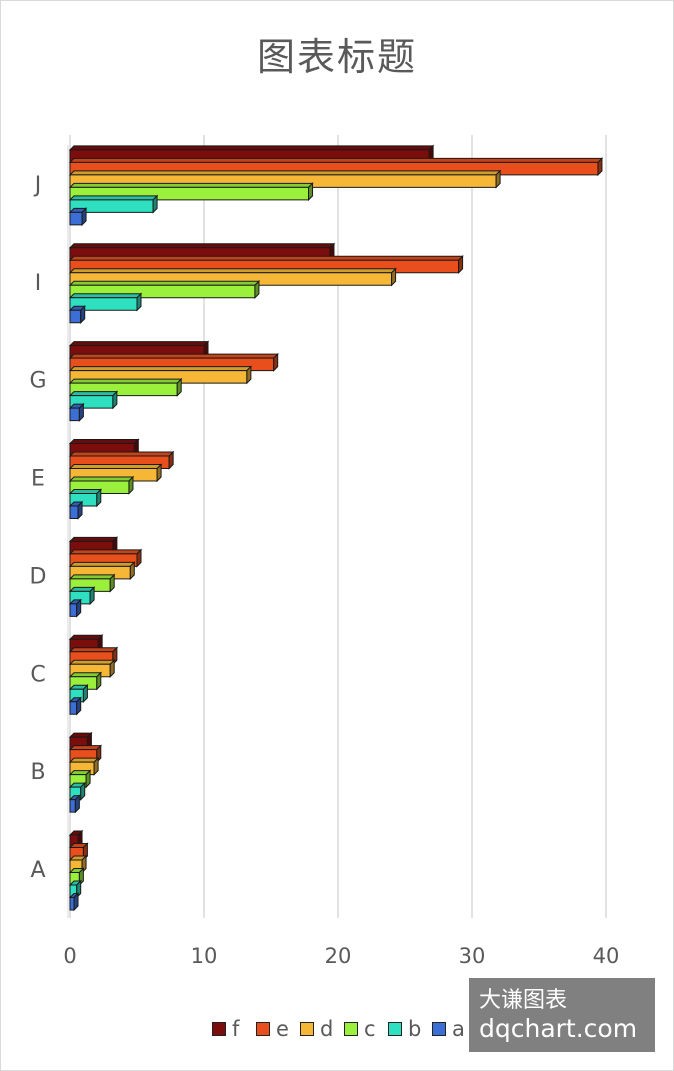  I want to click on bar-top-b-E, so click(85, 491).